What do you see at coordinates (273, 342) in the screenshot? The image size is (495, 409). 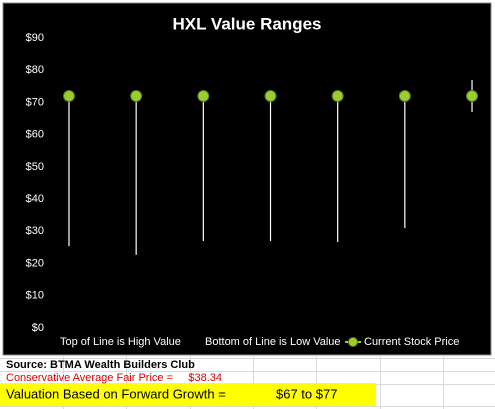 I see `legend-label: Bottom of Line is Low Value` at bounding box center [273, 342].